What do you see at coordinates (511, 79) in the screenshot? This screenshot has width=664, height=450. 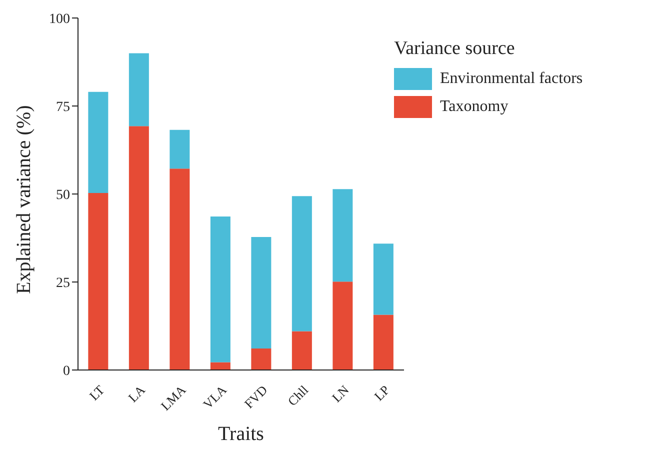 I see `legend-label: Environmental factors` at bounding box center [511, 79].